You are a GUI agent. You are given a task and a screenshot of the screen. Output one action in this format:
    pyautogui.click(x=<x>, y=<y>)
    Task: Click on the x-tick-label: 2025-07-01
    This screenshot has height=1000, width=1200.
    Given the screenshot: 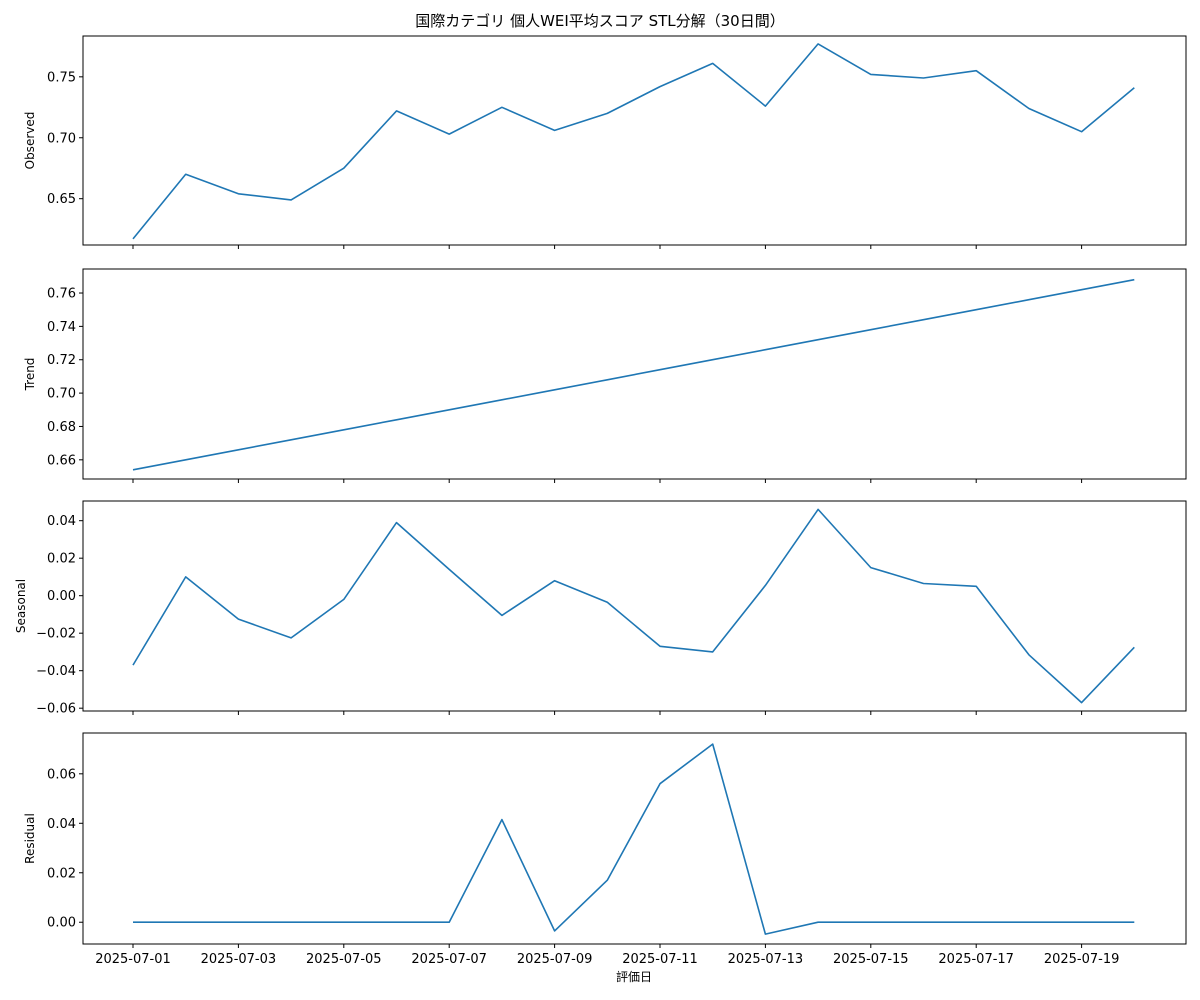 What is the action you would take?
    pyautogui.click(x=133, y=959)
    